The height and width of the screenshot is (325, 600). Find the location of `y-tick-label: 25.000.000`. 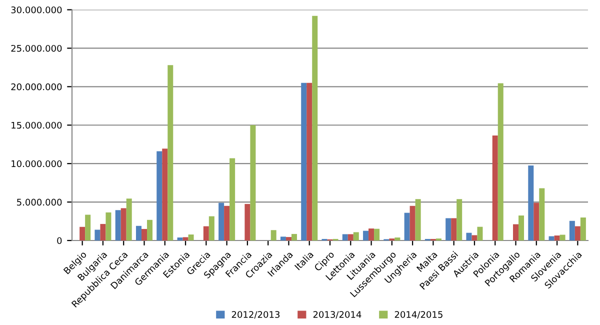

y-tick-label: 25.000.000 is located at coordinates (36, 48).